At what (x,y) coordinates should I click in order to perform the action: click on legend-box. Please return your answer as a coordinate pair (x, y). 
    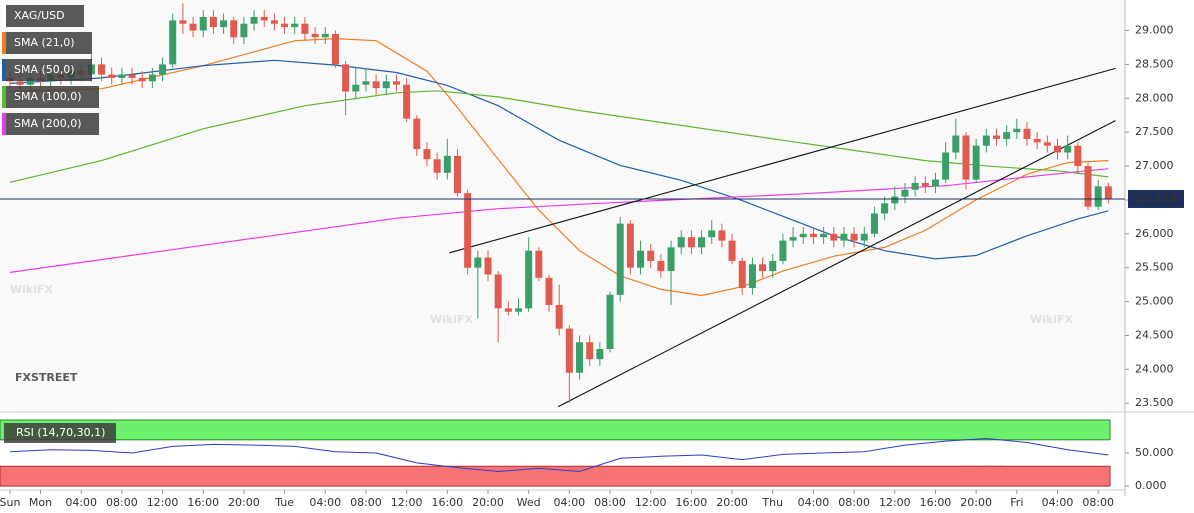
    Looking at the image, I should click on (50, 124).